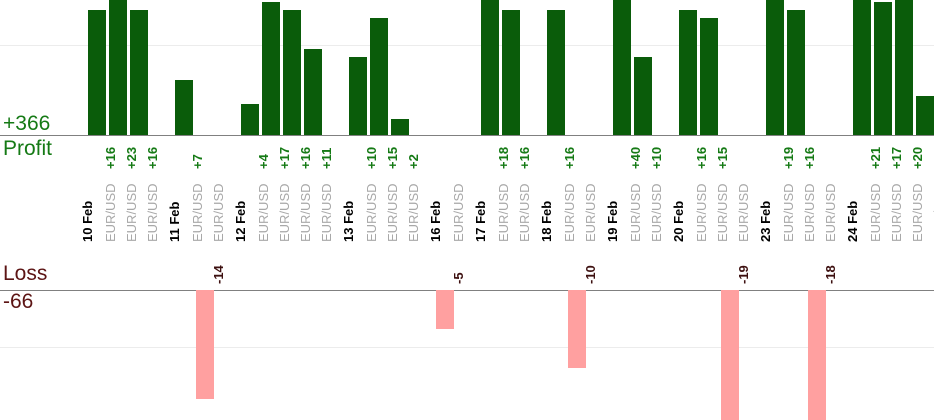 This screenshot has width=934, height=420. What do you see at coordinates (27, 123) in the screenshot?
I see `profit-total-value: +366` at bounding box center [27, 123].